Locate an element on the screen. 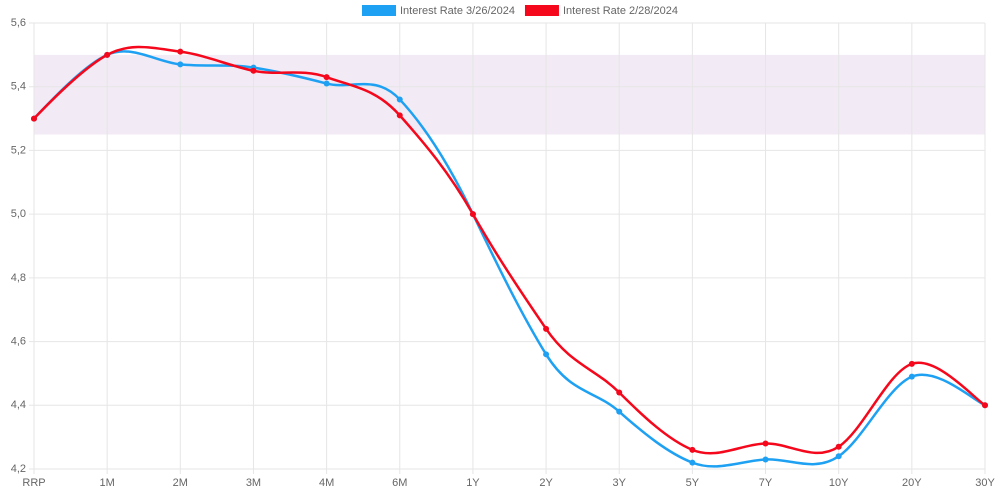 The width and height of the screenshot is (999, 490). x-tick-label: 20Y is located at coordinates (912, 483).